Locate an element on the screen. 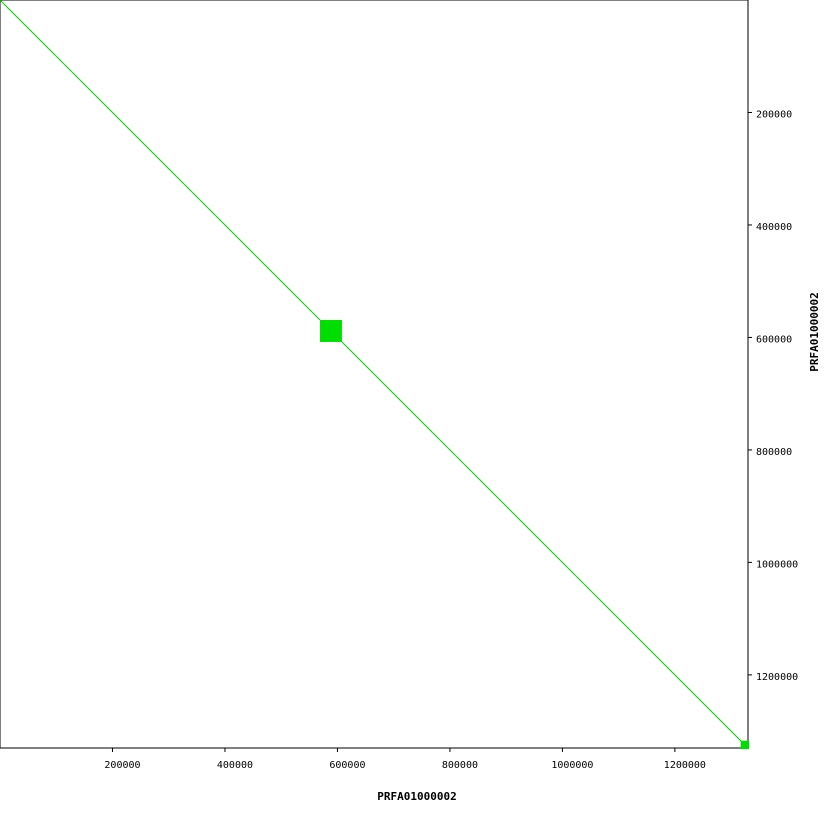  x-axis-title: PRFA01000002 is located at coordinates (416, 796).